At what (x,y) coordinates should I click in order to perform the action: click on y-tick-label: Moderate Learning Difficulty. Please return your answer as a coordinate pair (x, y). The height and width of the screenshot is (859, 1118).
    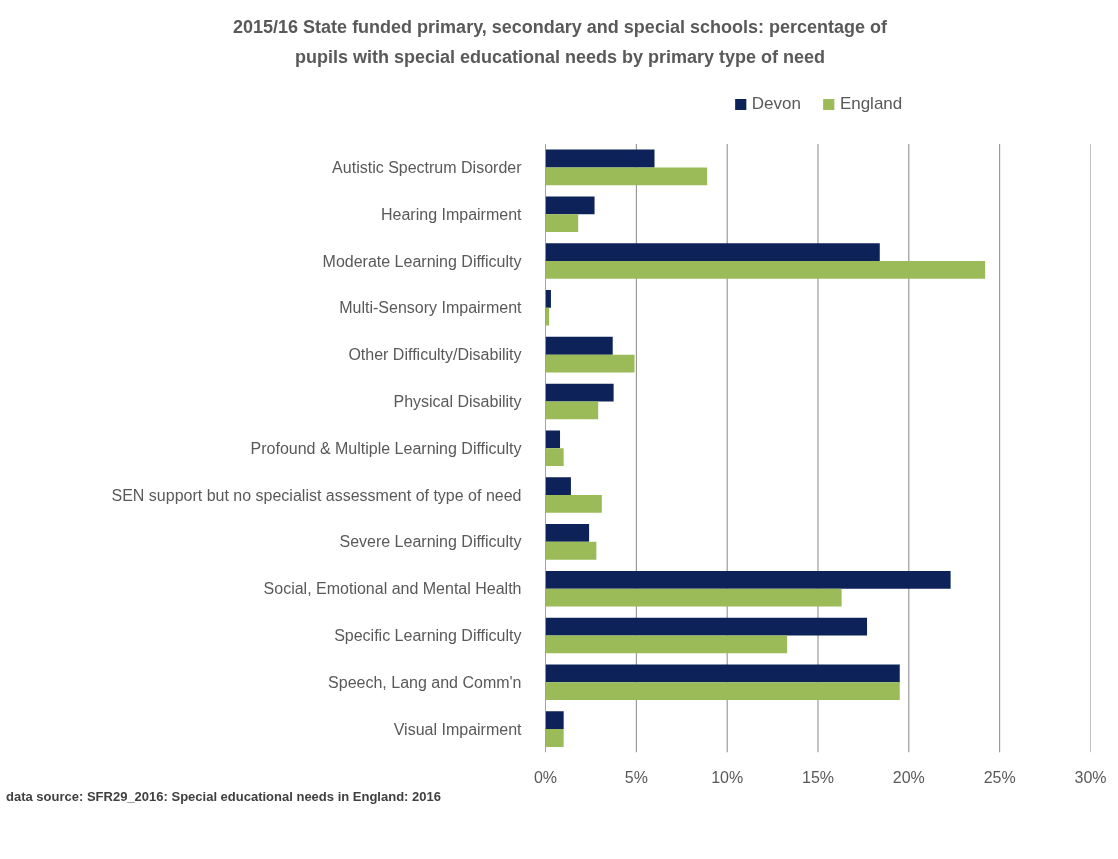
    Looking at the image, I should click on (422, 261).